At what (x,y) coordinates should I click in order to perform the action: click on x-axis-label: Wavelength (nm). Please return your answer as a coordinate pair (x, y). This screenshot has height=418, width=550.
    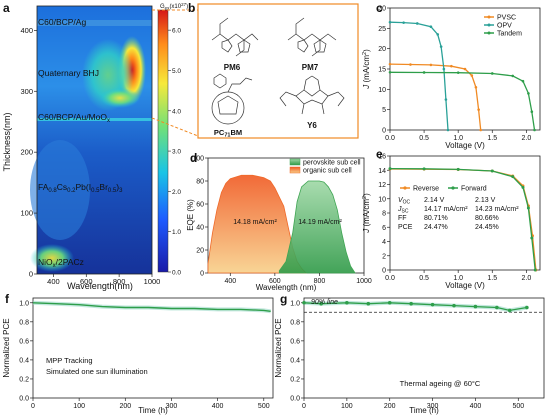
    Looking at the image, I should click on (286, 287).